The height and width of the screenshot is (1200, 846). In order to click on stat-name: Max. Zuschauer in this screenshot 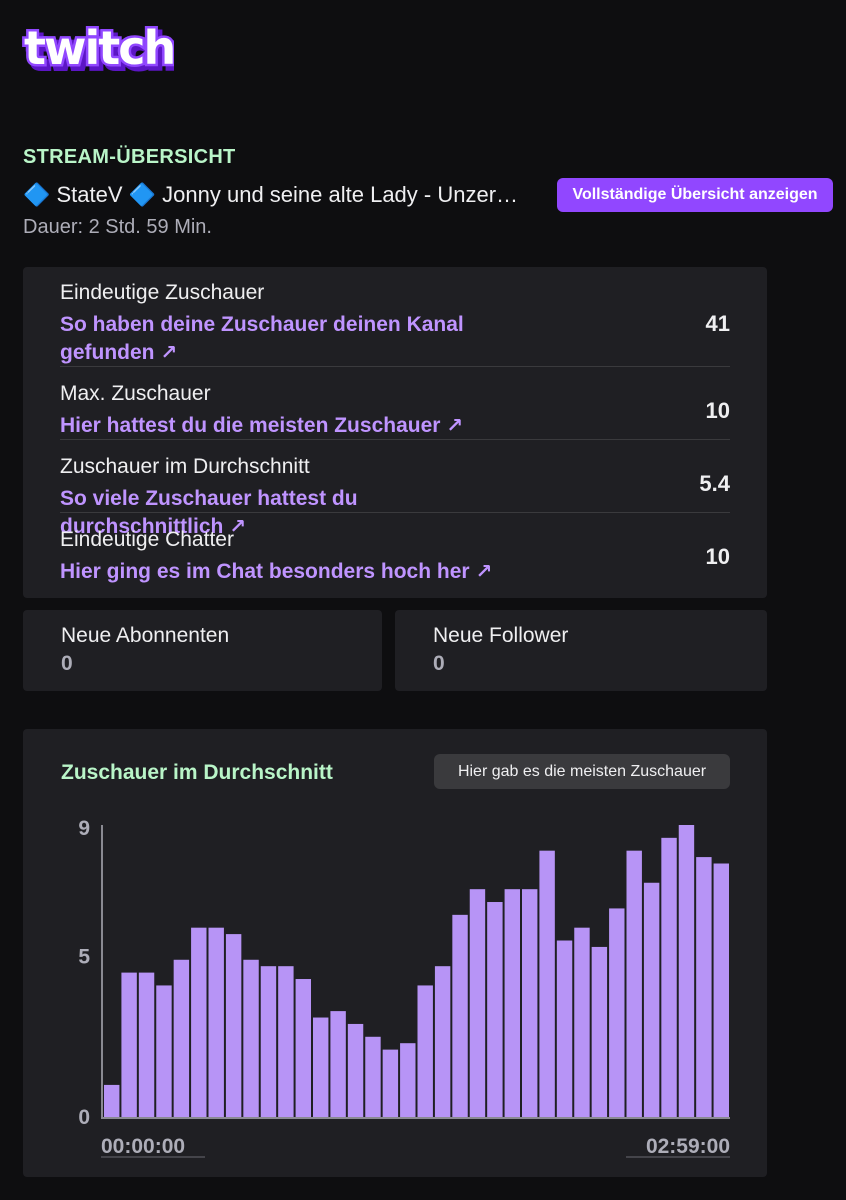, I will do `click(135, 393)`.